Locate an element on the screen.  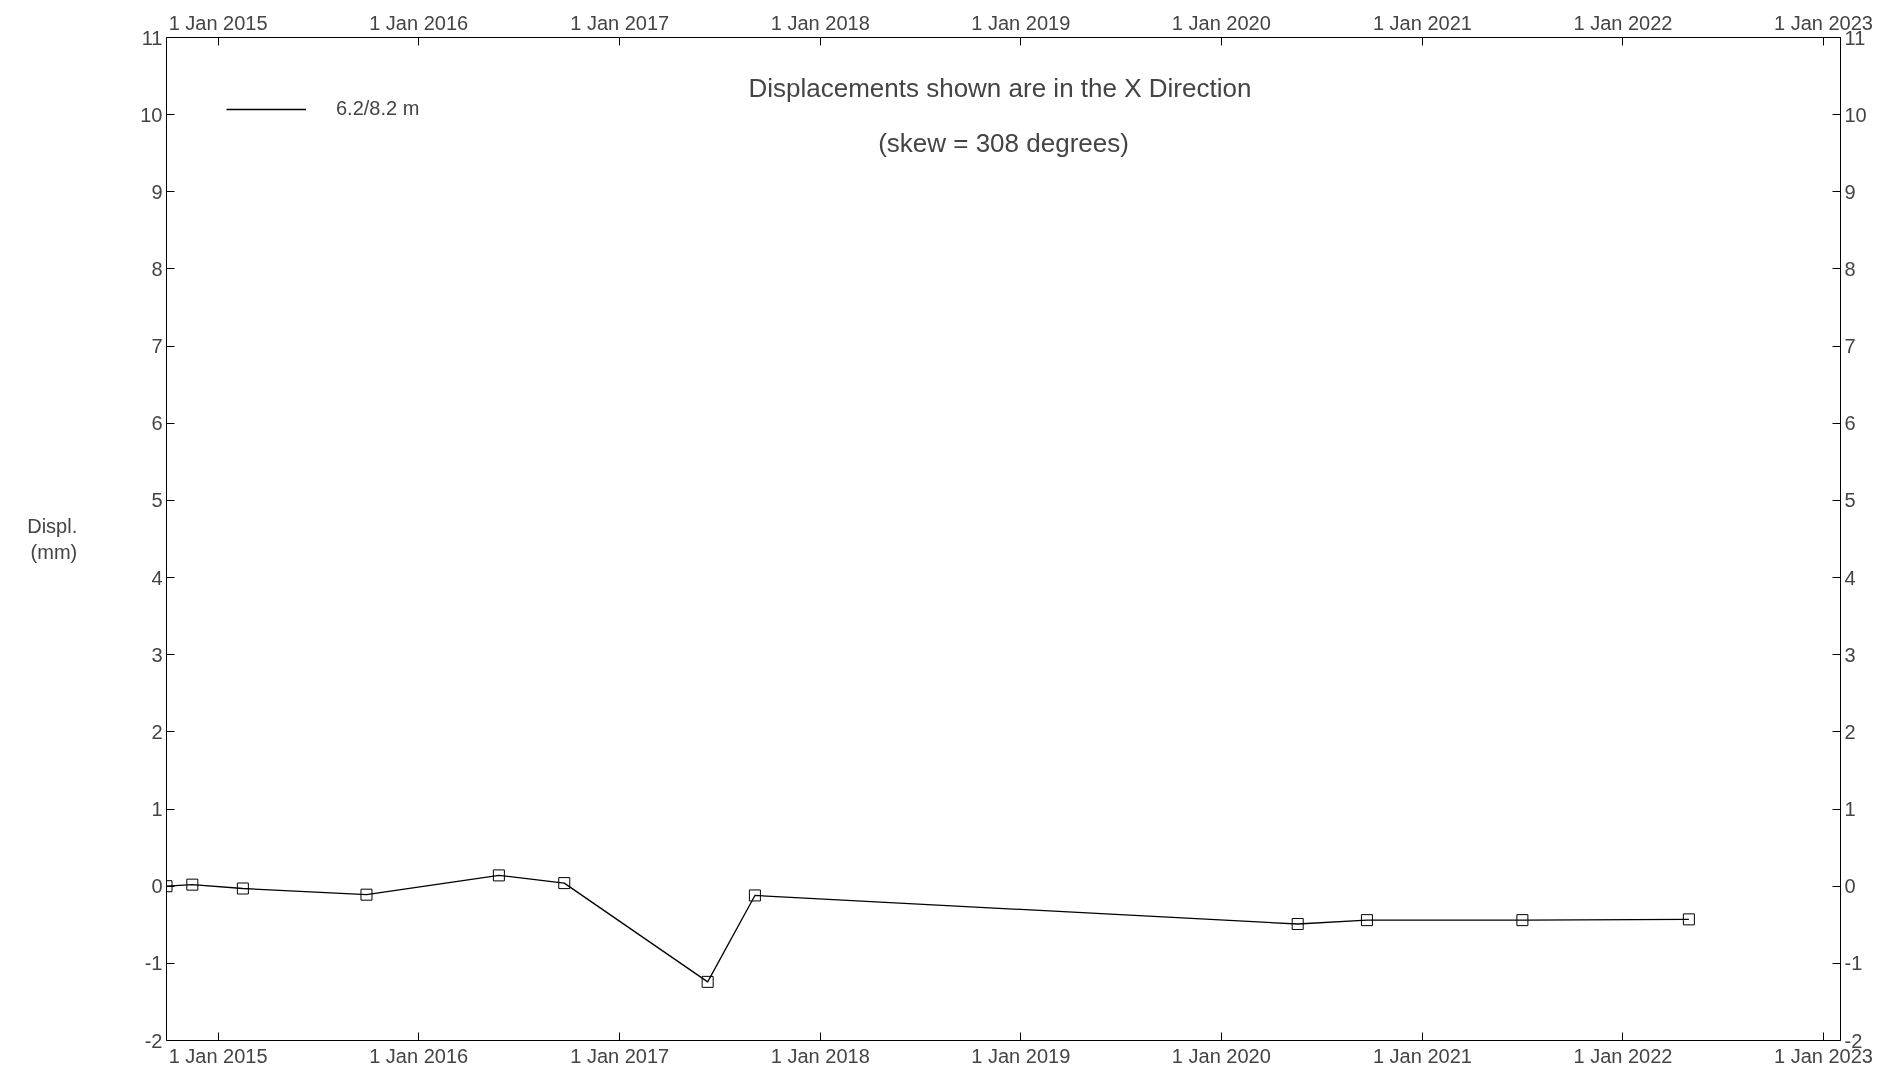
x2-tick-label: 1 Jan 2021 is located at coordinates (1422, 1055).